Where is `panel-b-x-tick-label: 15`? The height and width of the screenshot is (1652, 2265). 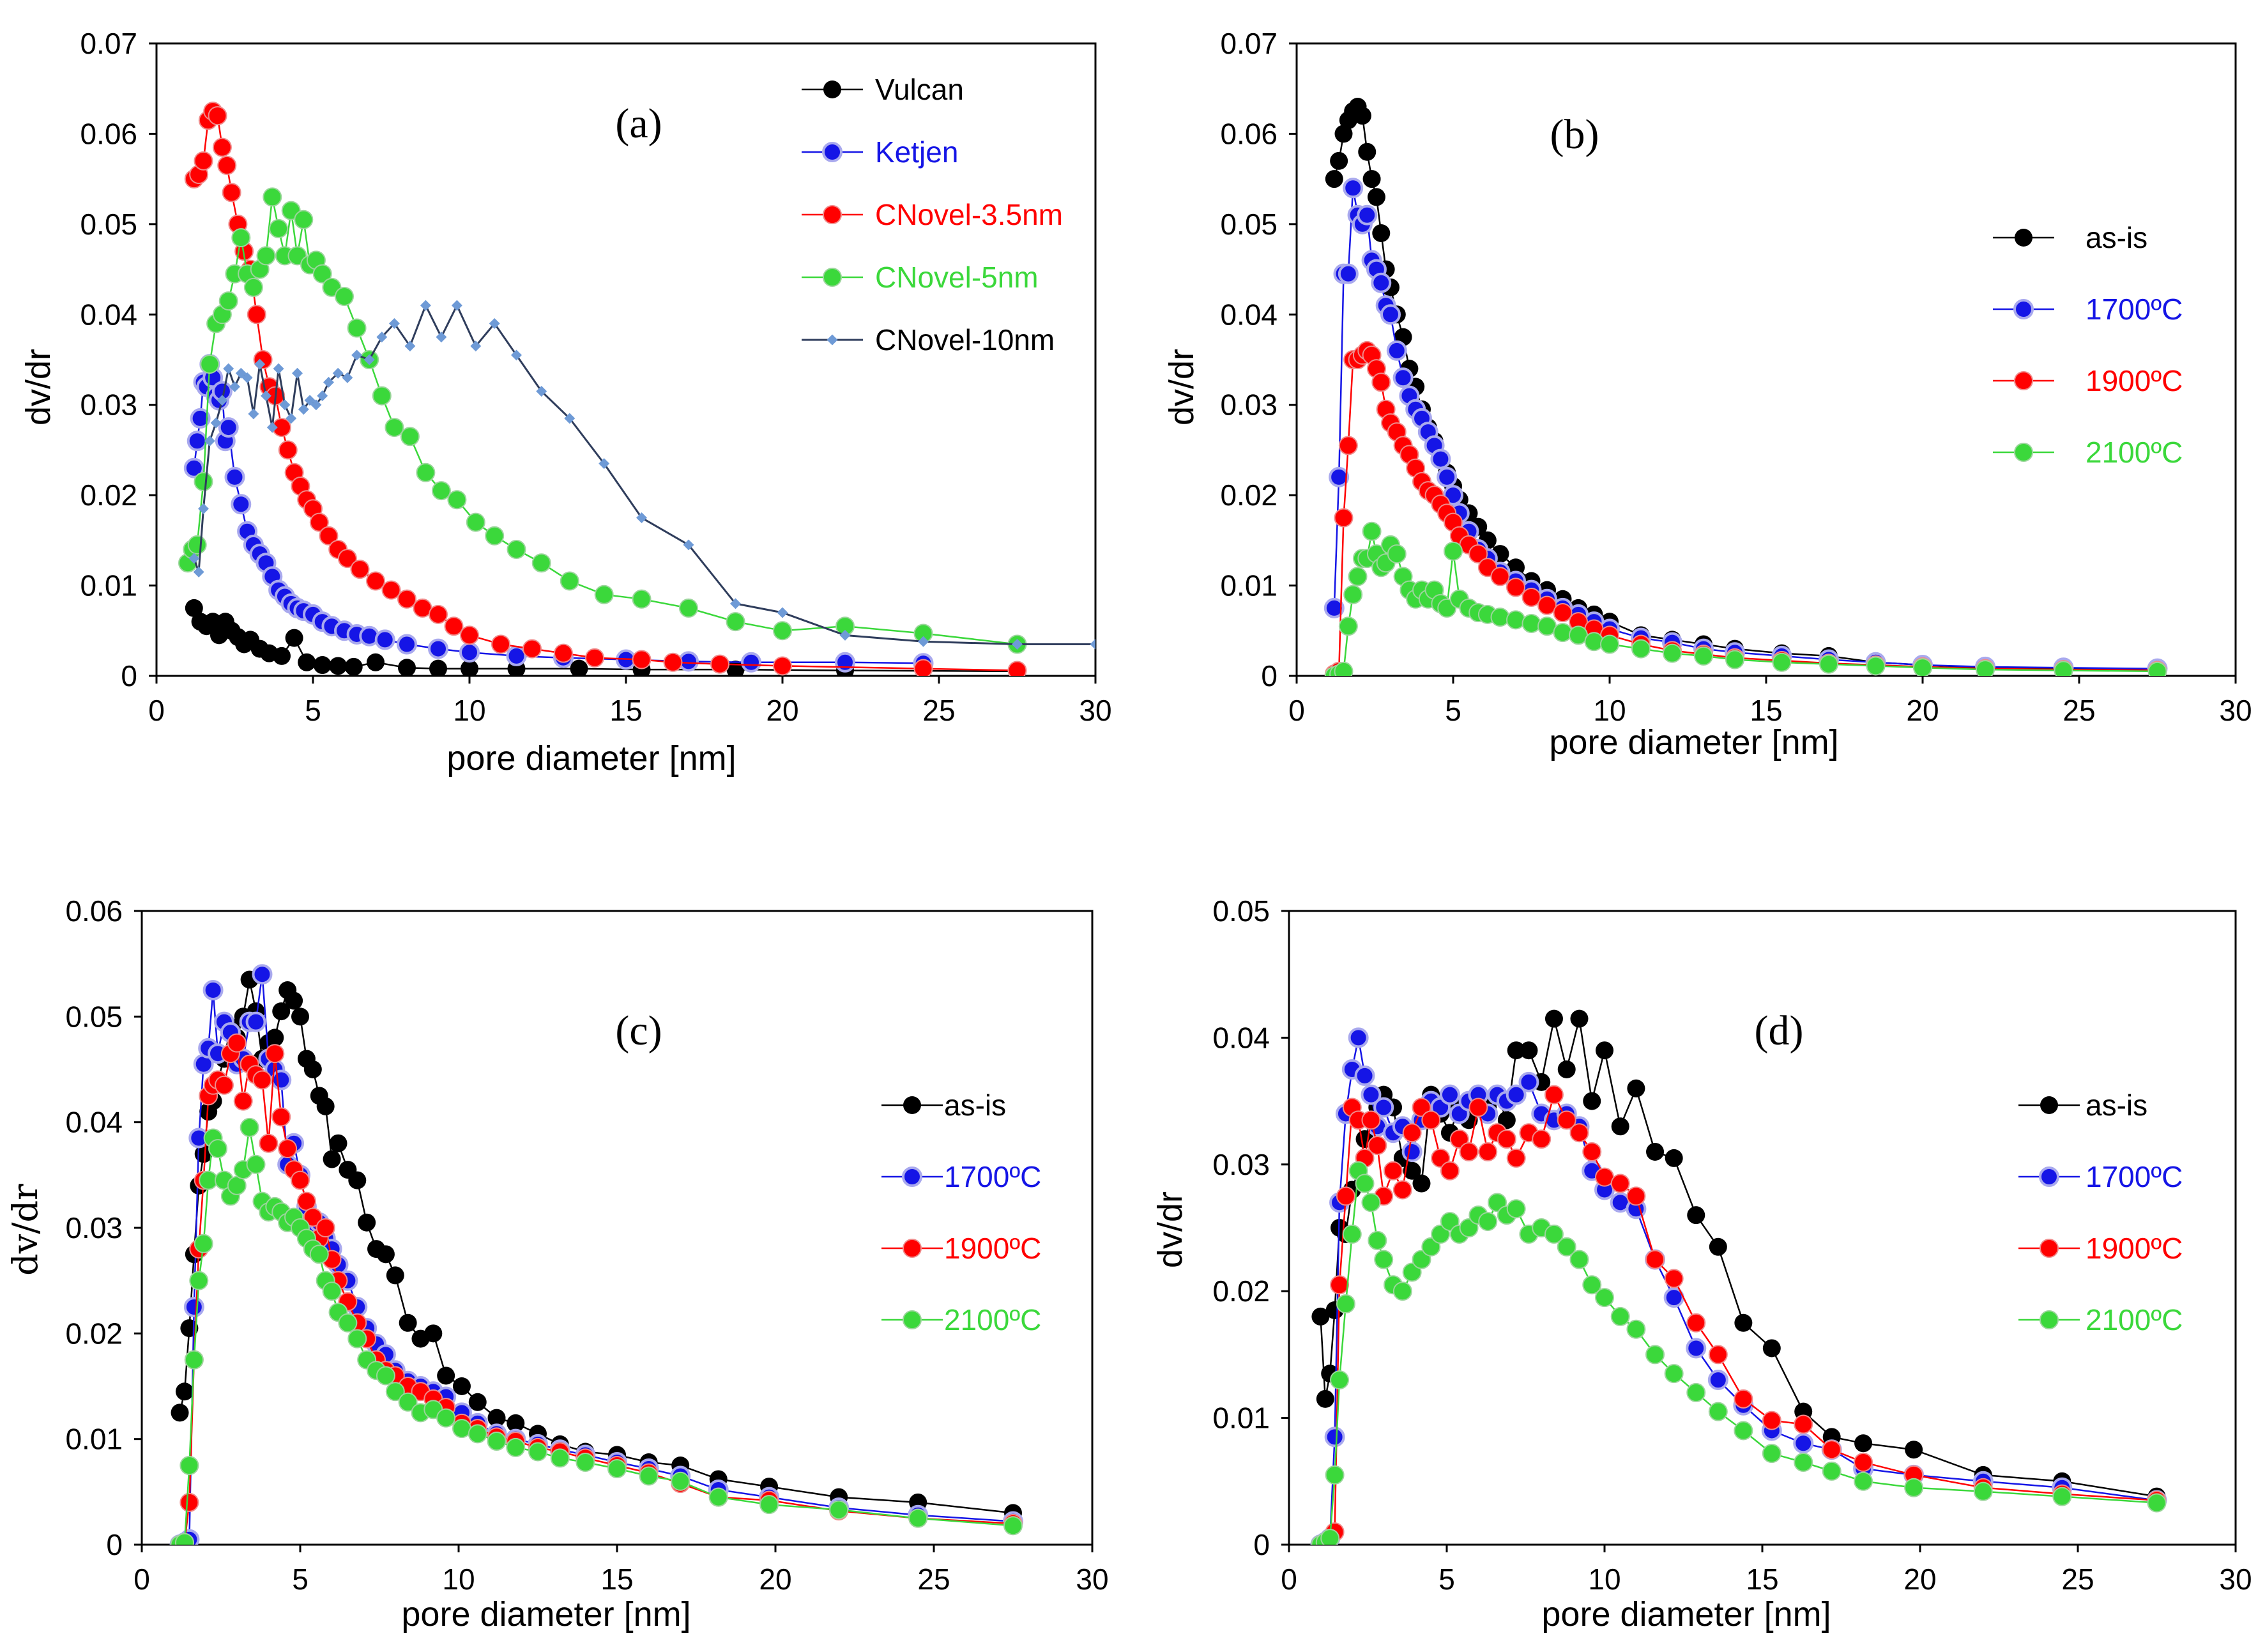
panel-b-x-tick-label: 15 is located at coordinates (1766, 711).